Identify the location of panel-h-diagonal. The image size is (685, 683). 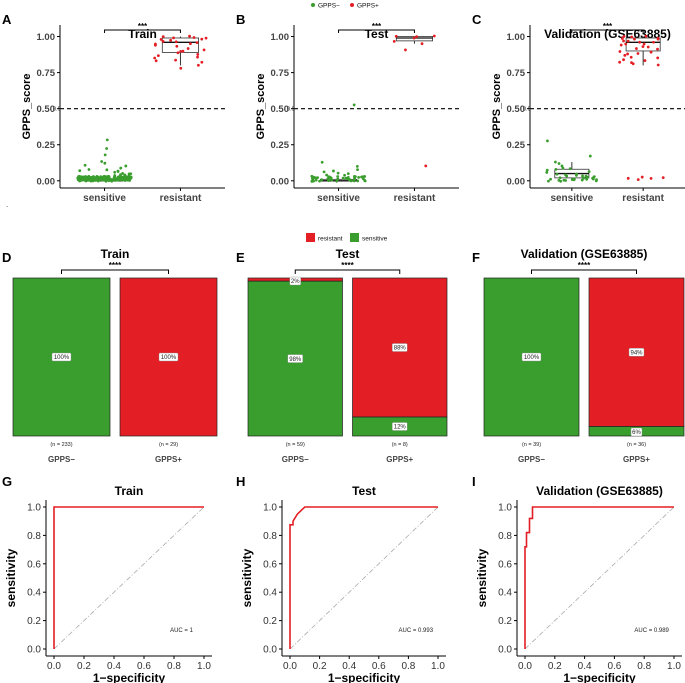
(364, 578).